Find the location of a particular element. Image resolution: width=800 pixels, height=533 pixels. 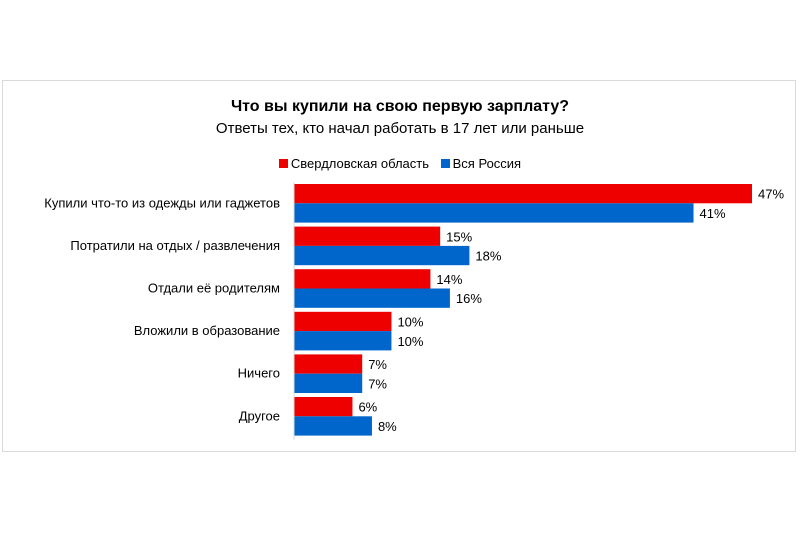

value-label: 18% is located at coordinates (488, 256).